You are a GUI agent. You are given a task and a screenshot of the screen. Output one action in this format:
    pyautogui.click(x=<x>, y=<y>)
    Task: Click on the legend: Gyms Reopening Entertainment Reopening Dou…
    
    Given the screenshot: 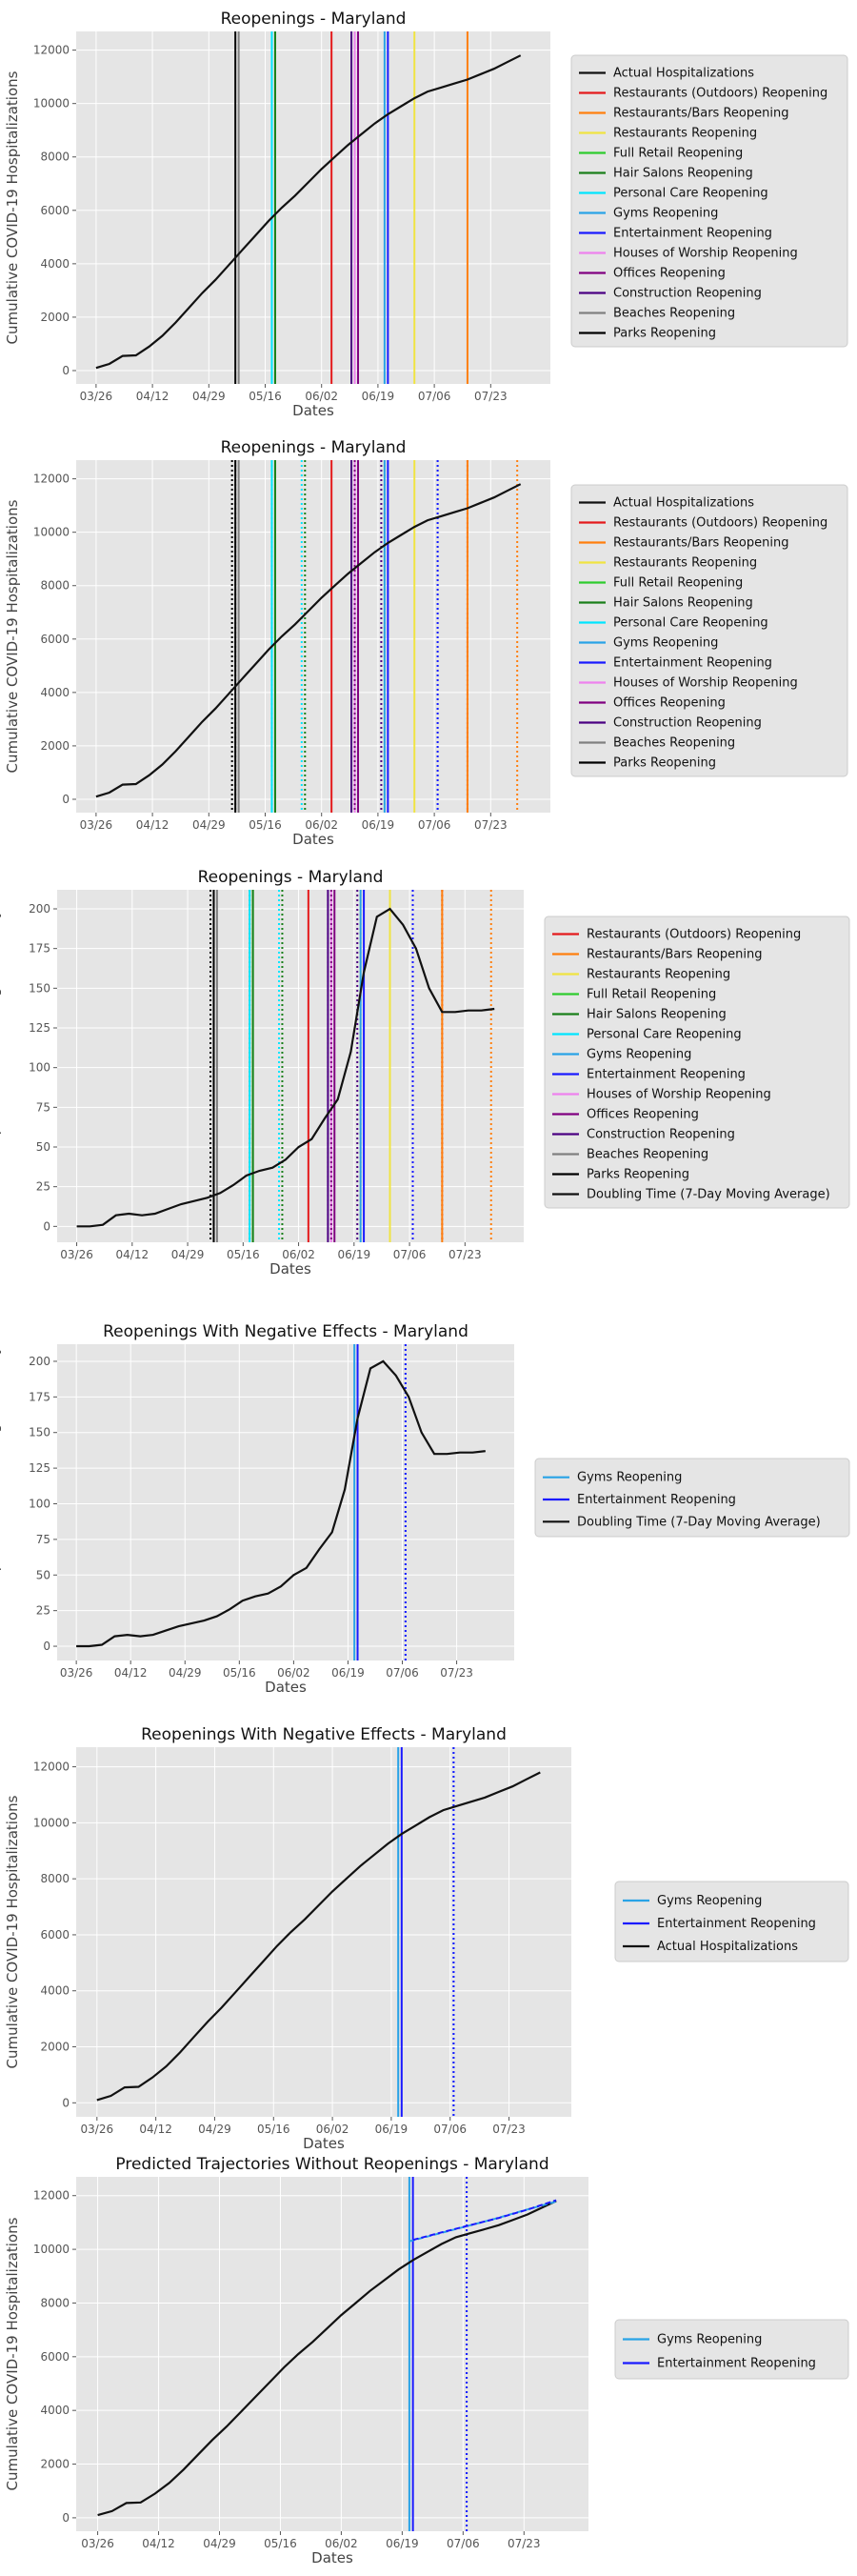 What is the action you would take?
    pyautogui.click(x=692, y=1498)
    